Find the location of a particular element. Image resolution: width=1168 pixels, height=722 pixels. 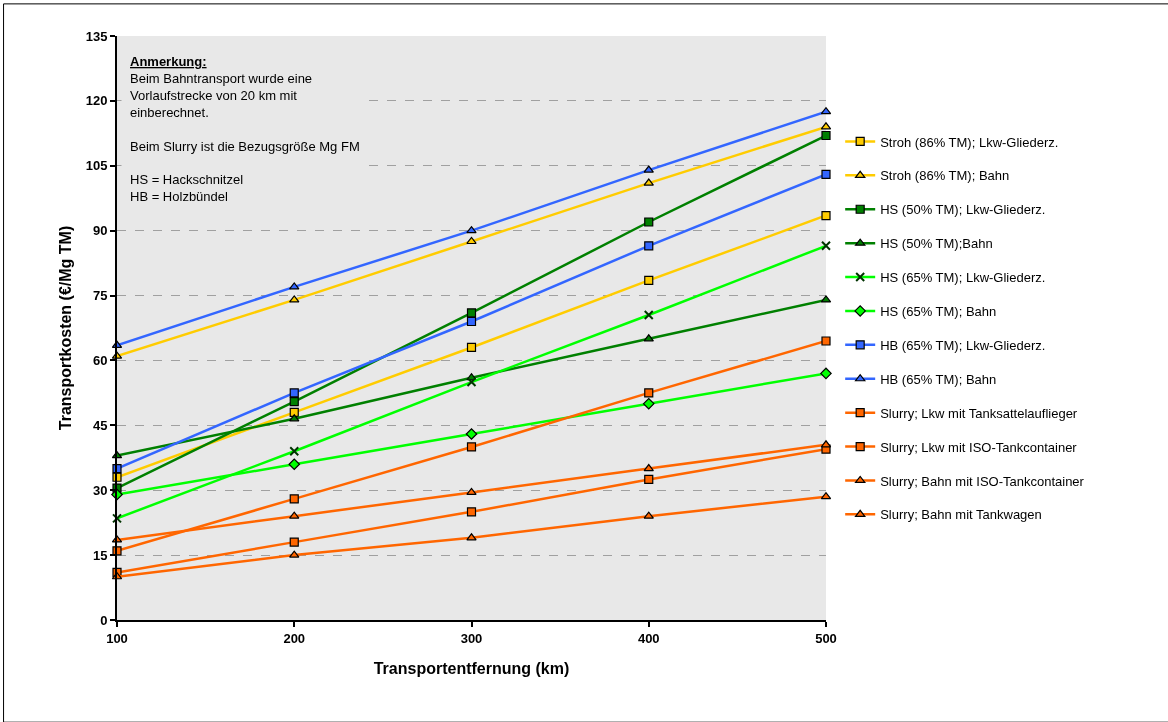

y-tick-label: 60 is located at coordinates (100, 360).